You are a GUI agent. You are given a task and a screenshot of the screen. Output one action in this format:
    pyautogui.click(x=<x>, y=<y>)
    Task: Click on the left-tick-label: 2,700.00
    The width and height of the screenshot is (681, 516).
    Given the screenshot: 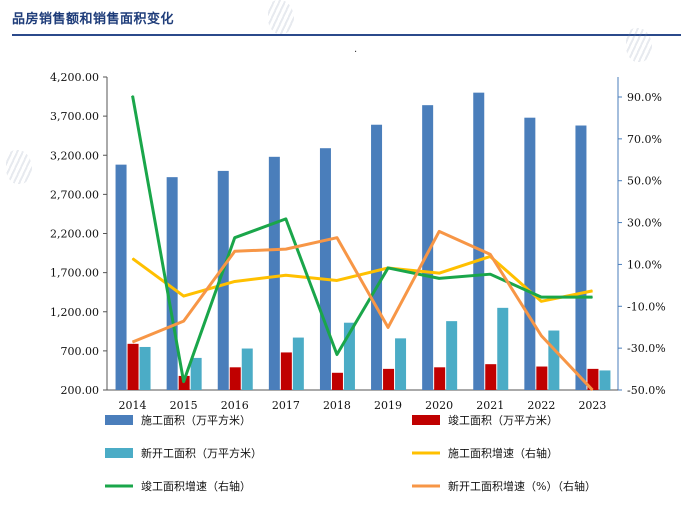 What is the action you would take?
    pyautogui.click(x=74, y=194)
    